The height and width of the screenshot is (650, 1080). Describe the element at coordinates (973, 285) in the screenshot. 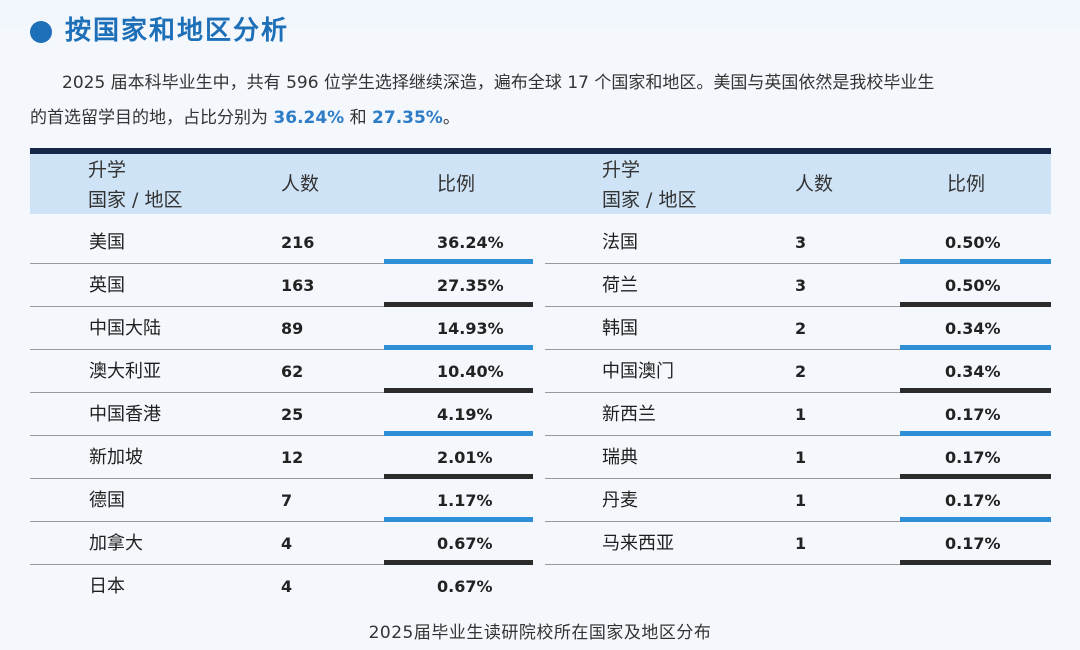

I see `ratio-cell: 0.50%` at that location.